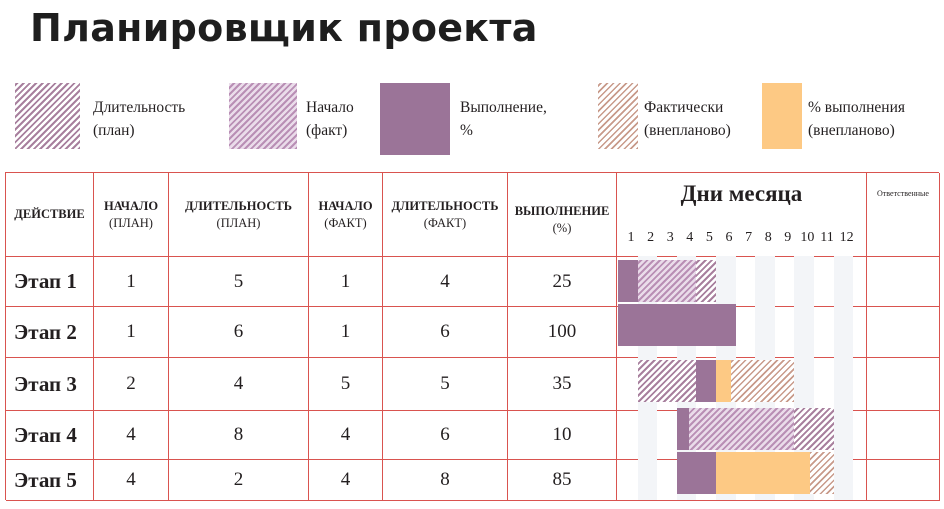 The width and height of the screenshot is (944, 509). I want to click on header-dur-plan-sub: (ПЛАН), so click(238, 222).